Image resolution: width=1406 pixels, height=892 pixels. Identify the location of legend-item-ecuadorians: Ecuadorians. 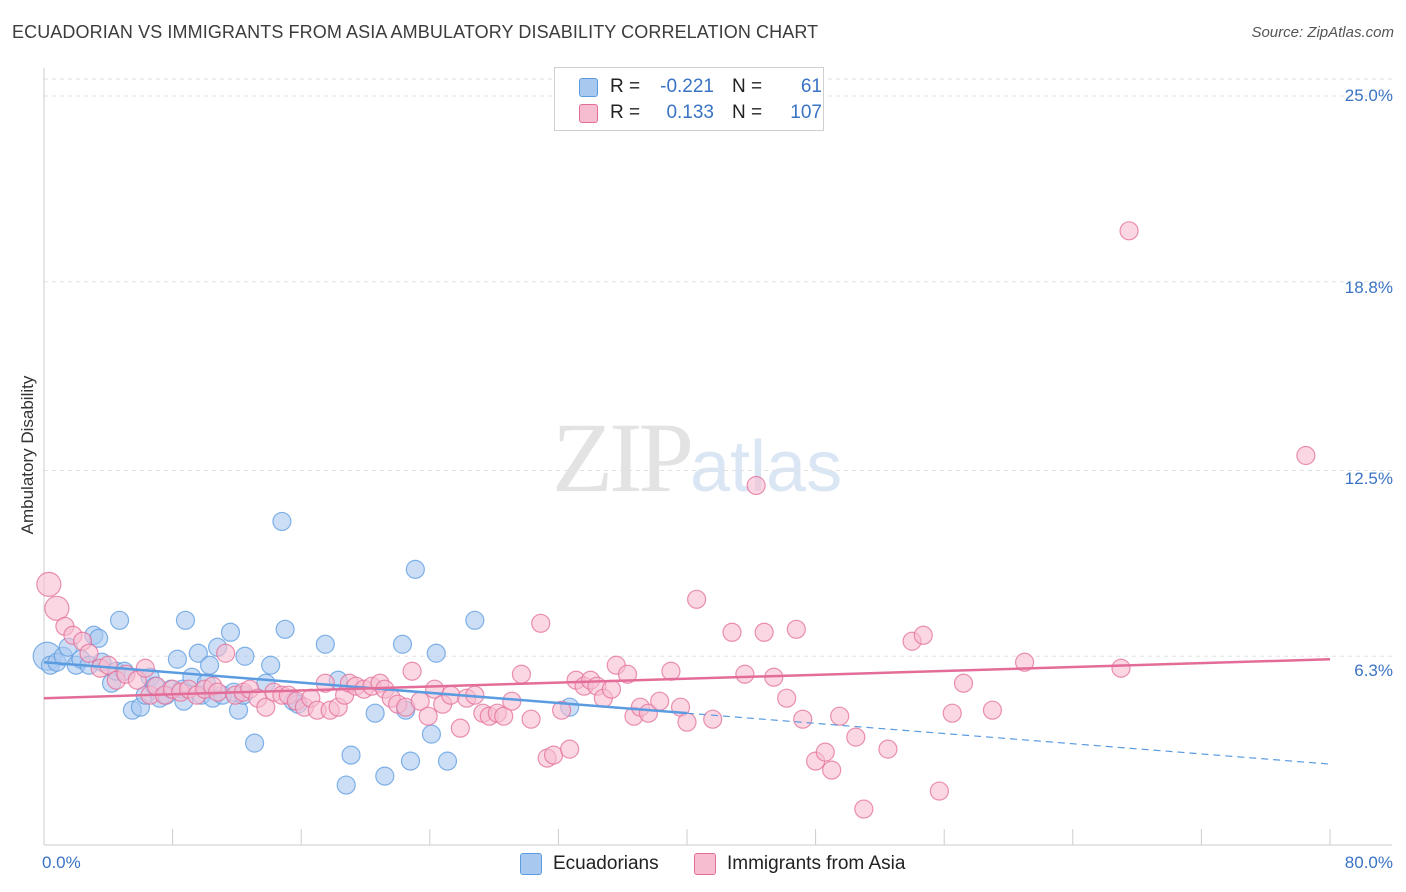
(589, 864).